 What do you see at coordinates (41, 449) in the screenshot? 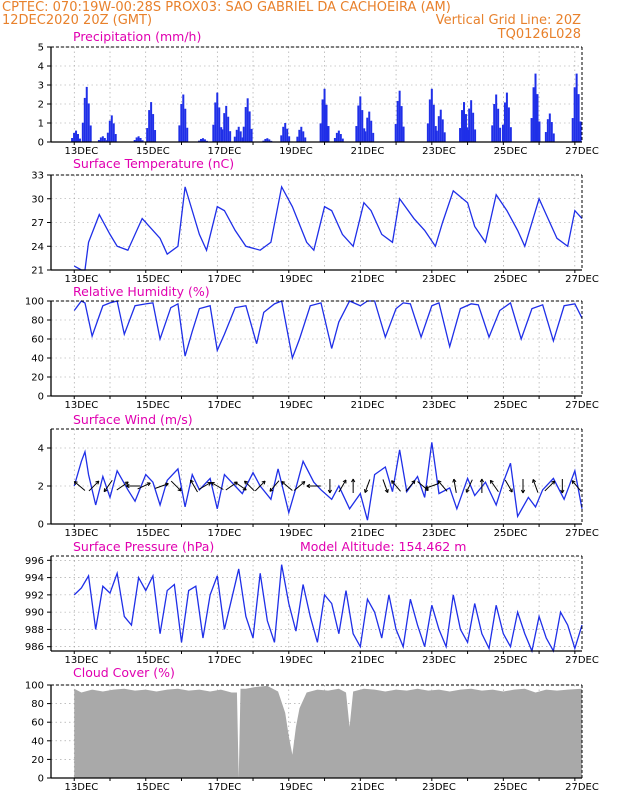
I see `y-tick-label: 4` at bounding box center [41, 449].